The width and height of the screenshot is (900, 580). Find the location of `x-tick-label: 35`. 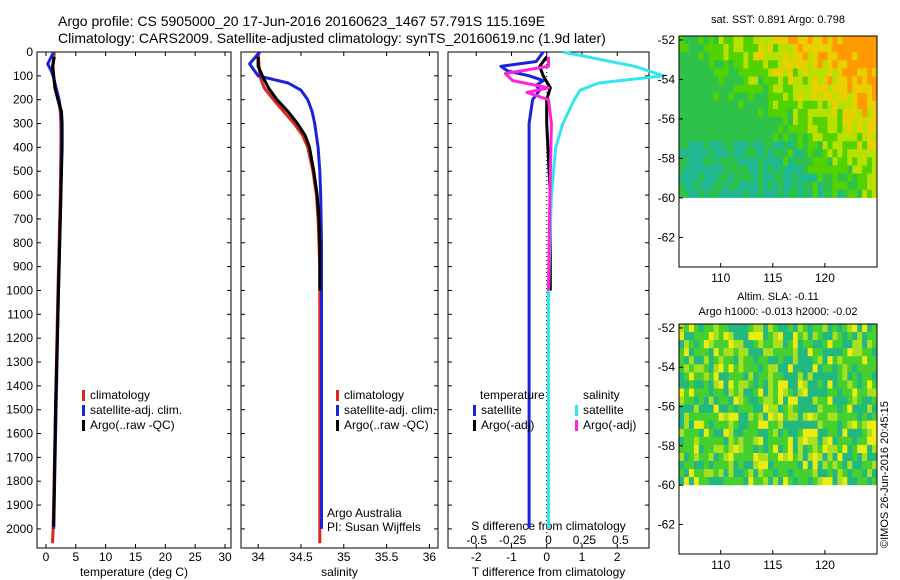

x-tick-label: 35 is located at coordinates (344, 557).